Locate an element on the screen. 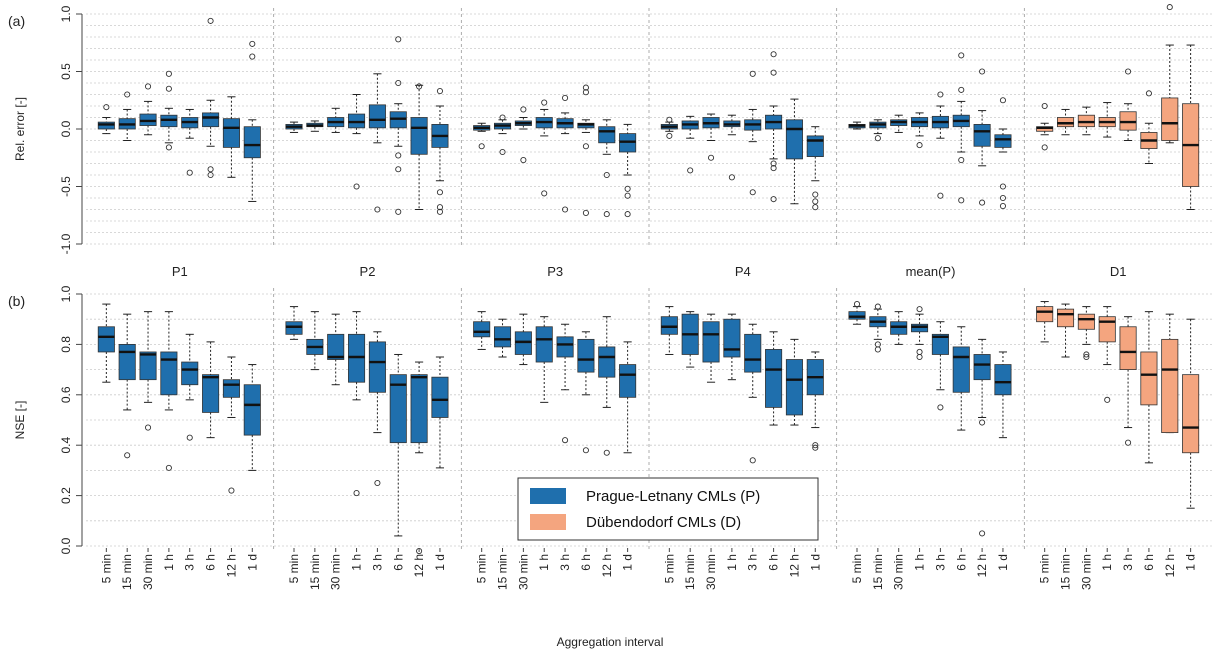 This screenshot has height=654, width=1216. y-tick-label: 0.0 is located at coordinates (66, 128).